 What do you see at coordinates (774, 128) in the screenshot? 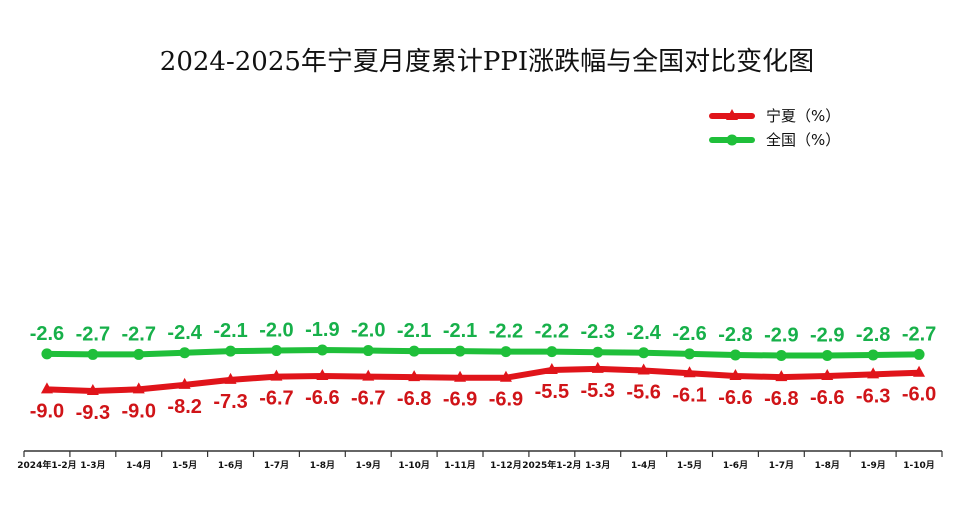
I see `legend: 宁夏（%） 全国（%）` at bounding box center [774, 128].